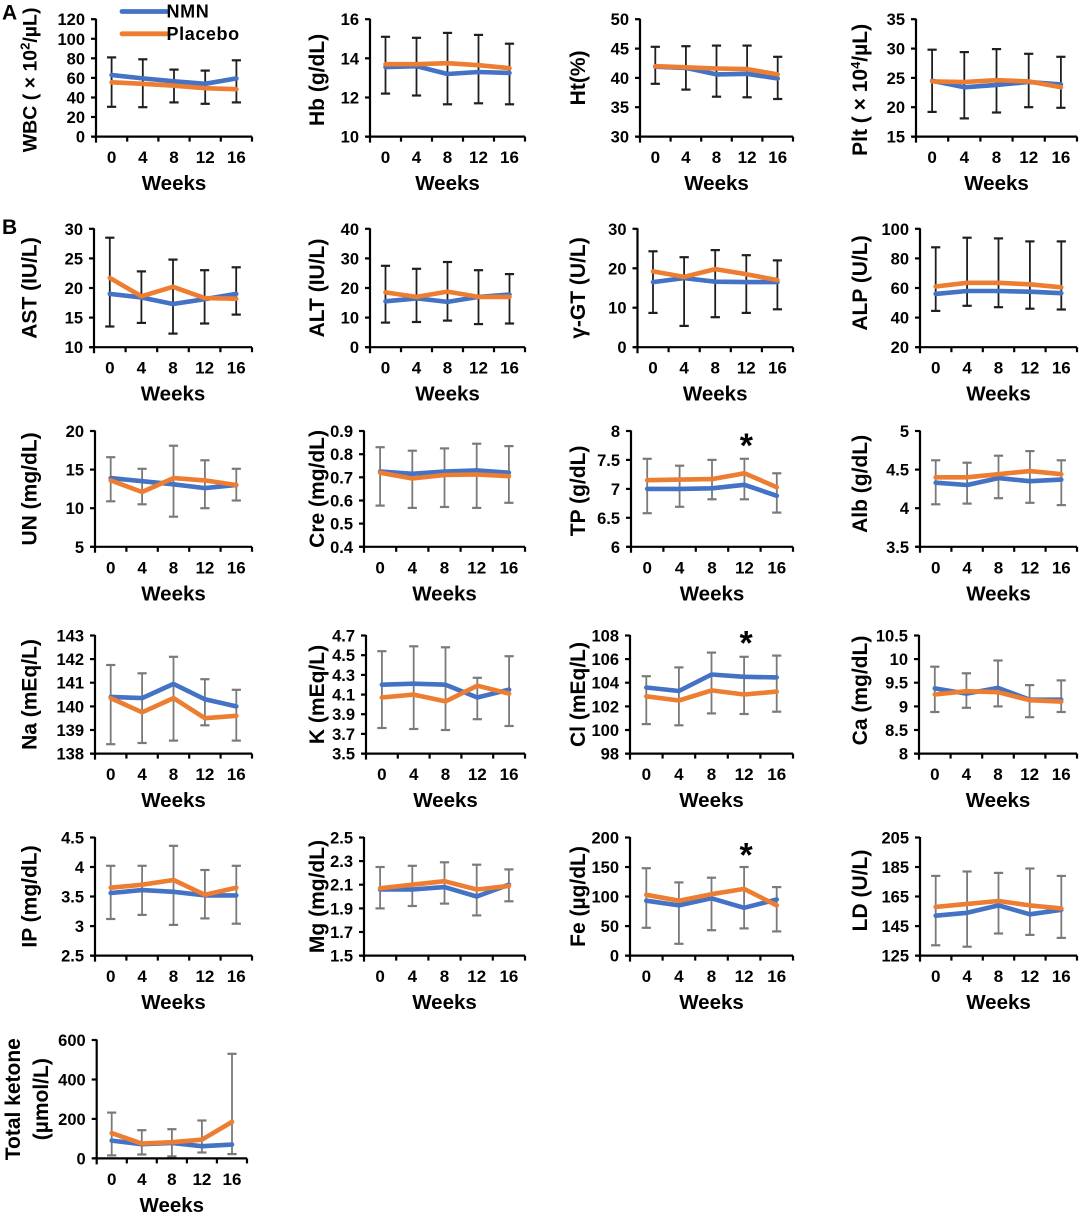 This screenshot has width=1080, height=1222. Describe the element at coordinates (900, 289) in the screenshot. I see `svg-text: 60` at that location.